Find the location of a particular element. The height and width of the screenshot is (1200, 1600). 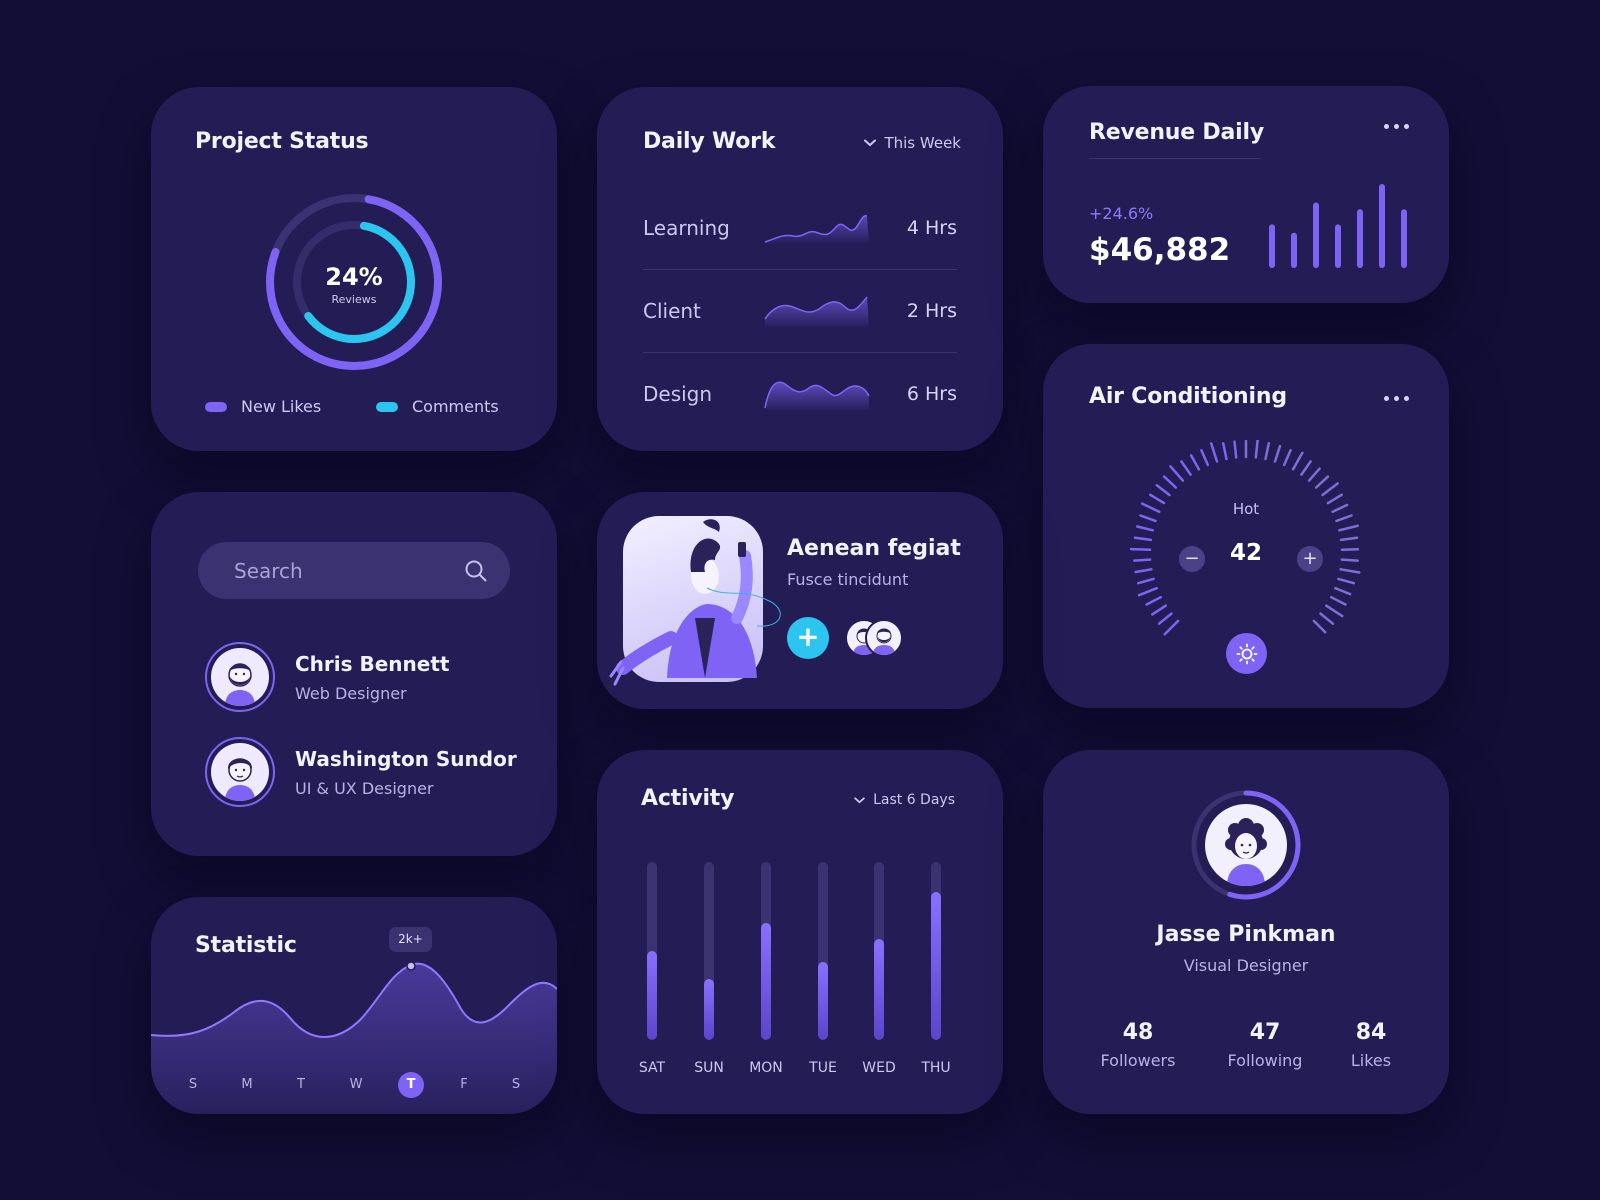

weekday-6: F is located at coordinates (464, 1084).